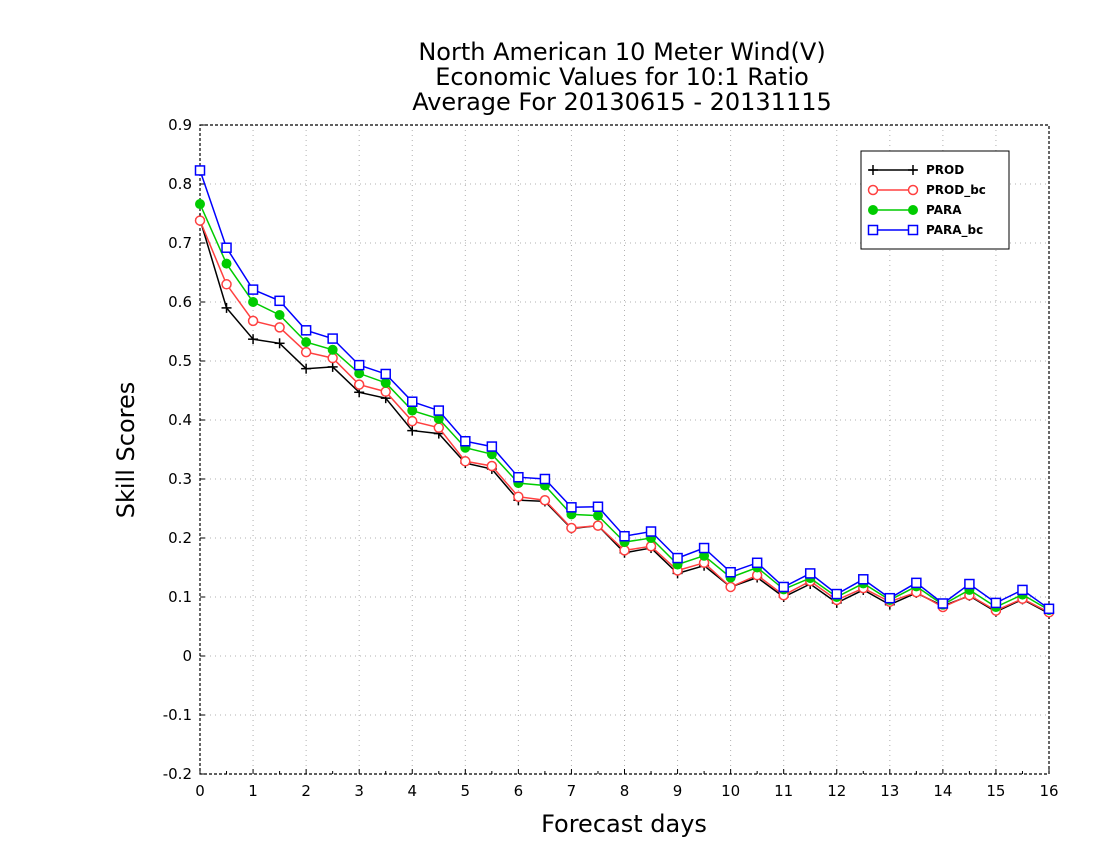 The image size is (1100, 850). What do you see at coordinates (253, 791) in the screenshot?
I see `x-tick-label: 1` at bounding box center [253, 791].